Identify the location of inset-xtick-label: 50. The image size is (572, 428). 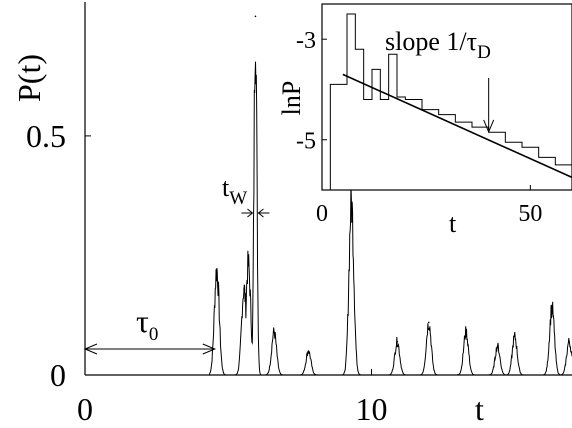
(530, 214).